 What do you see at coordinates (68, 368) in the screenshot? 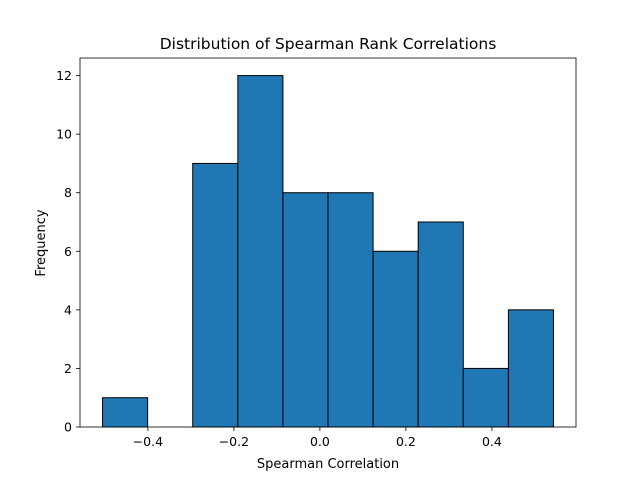
I see `y-tick-label: 2` at bounding box center [68, 368].